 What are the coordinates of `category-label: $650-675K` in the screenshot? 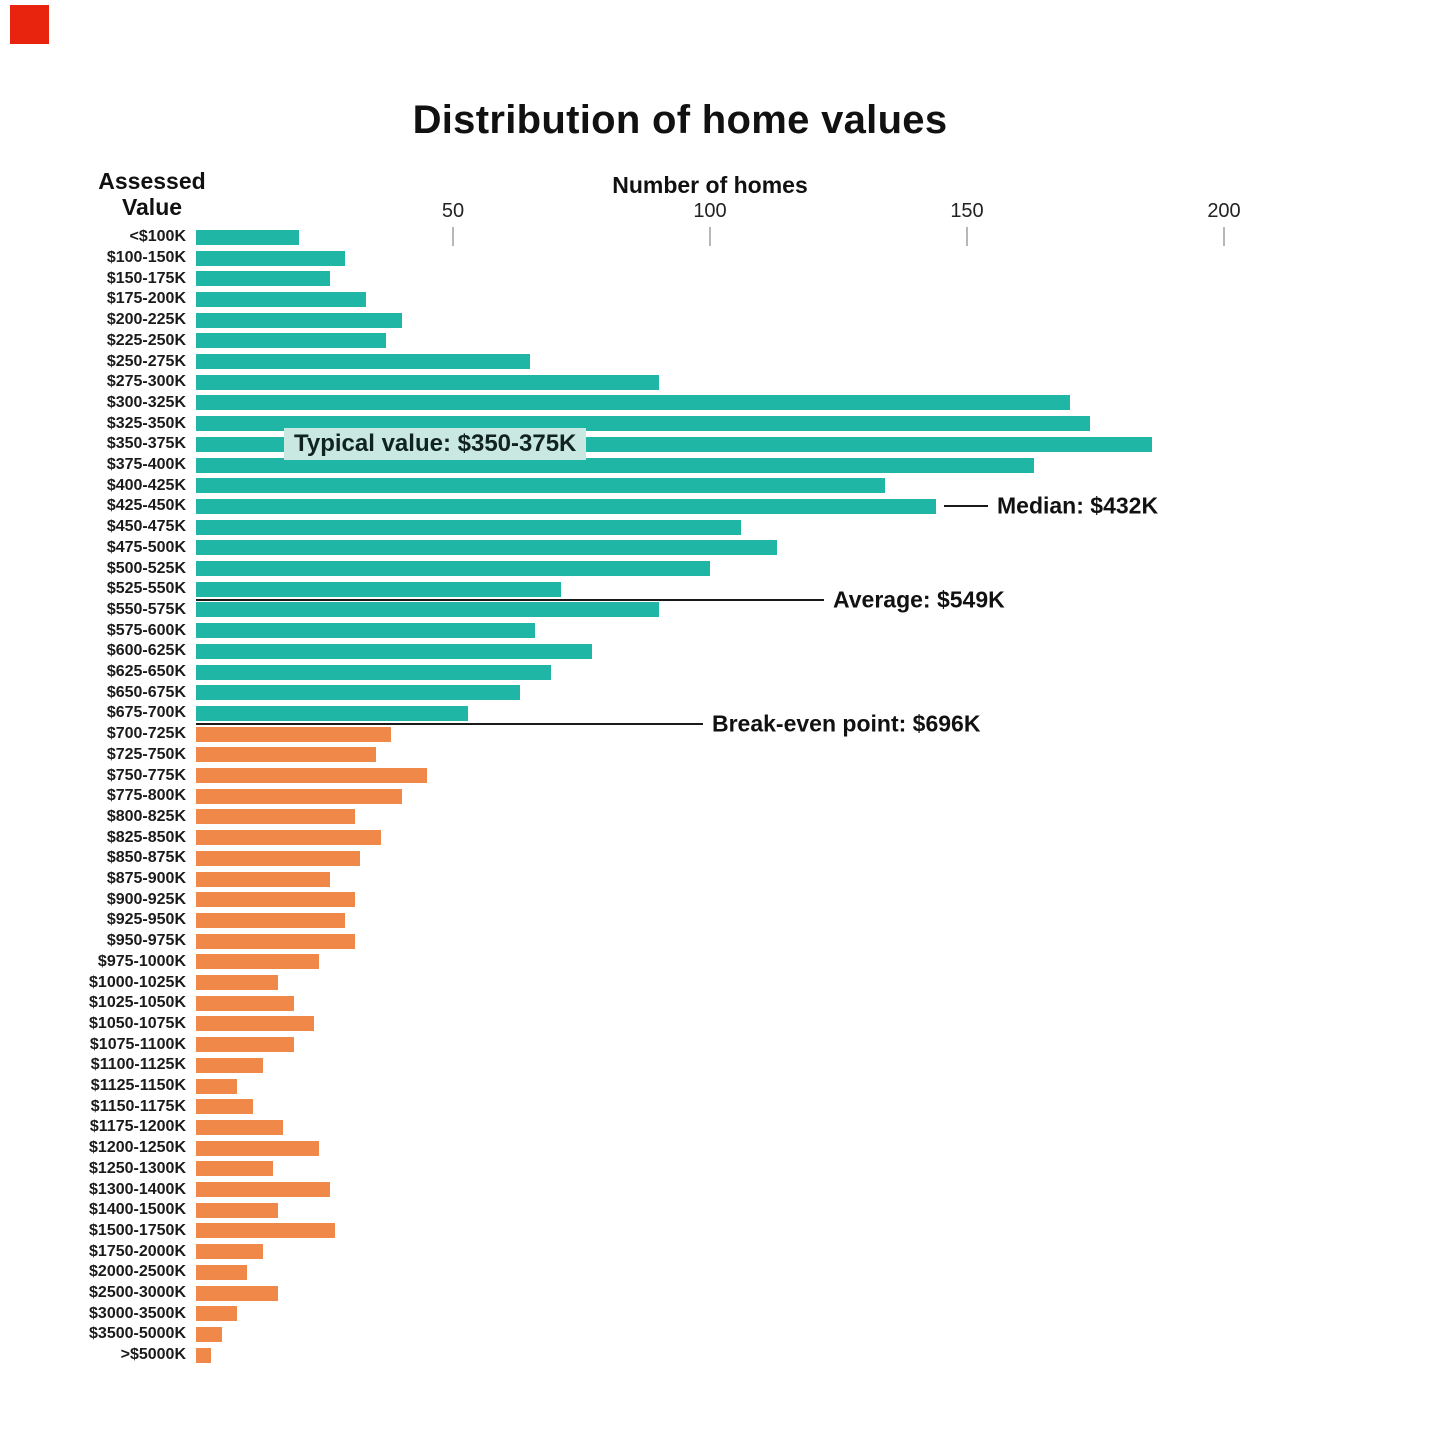 It's located at (146, 692).